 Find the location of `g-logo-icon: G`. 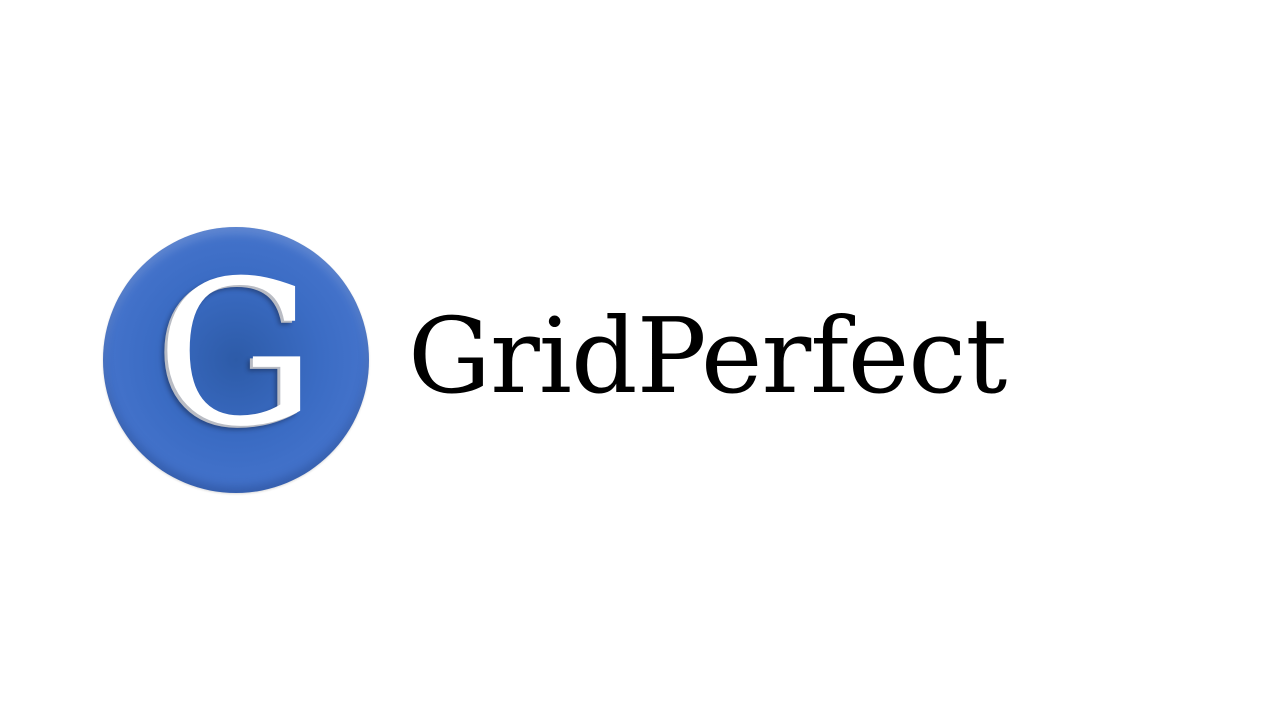

g-logo-icon: G is located at coordinates (236, 360).